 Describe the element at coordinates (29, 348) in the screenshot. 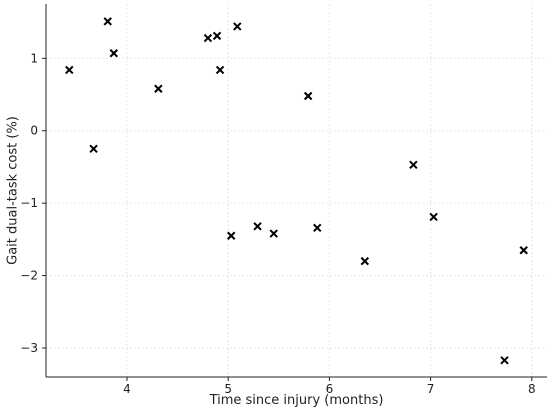

I see `y-tick-label: −3` at that location.